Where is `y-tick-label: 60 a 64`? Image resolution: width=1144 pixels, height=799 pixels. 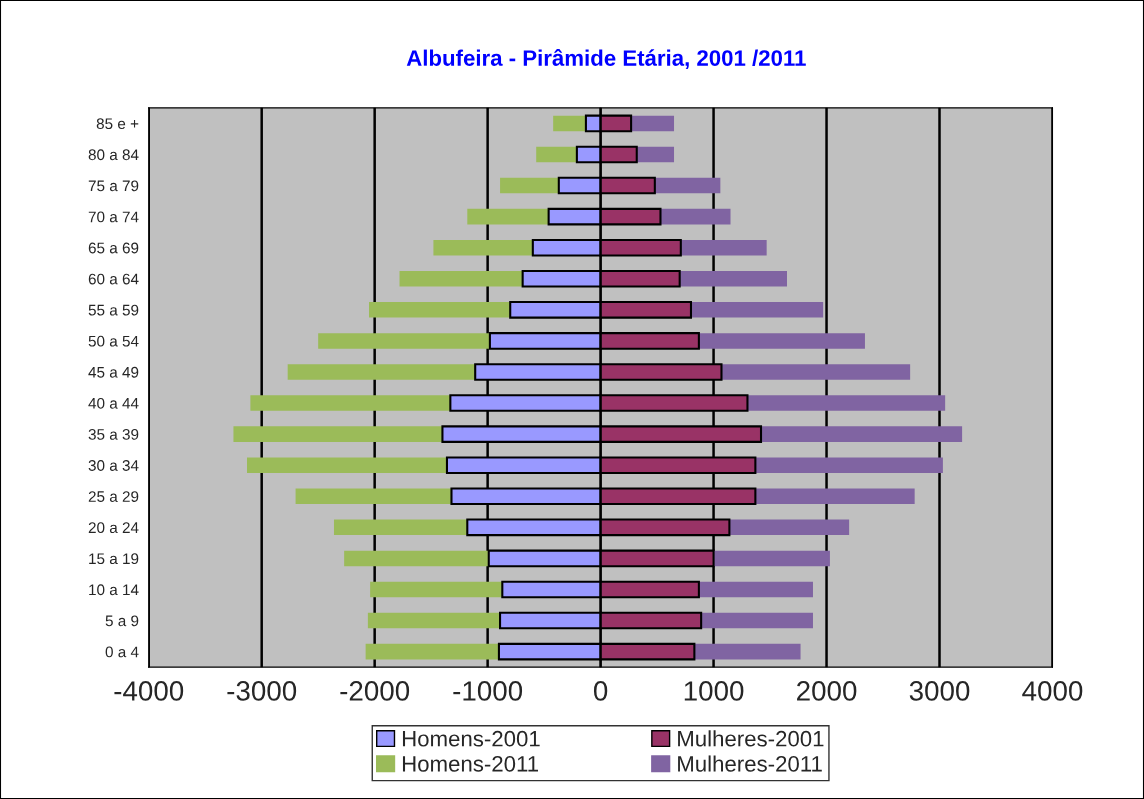
y-tick-label: 60 a 64 is located at coordinates (113, 279).